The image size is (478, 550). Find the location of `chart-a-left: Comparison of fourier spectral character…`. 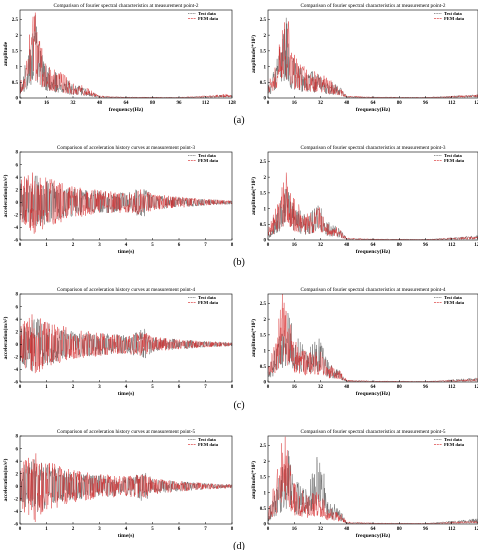

chart-a-left: Comparison of fourier spectral character… is located at coordinates (119, 57).